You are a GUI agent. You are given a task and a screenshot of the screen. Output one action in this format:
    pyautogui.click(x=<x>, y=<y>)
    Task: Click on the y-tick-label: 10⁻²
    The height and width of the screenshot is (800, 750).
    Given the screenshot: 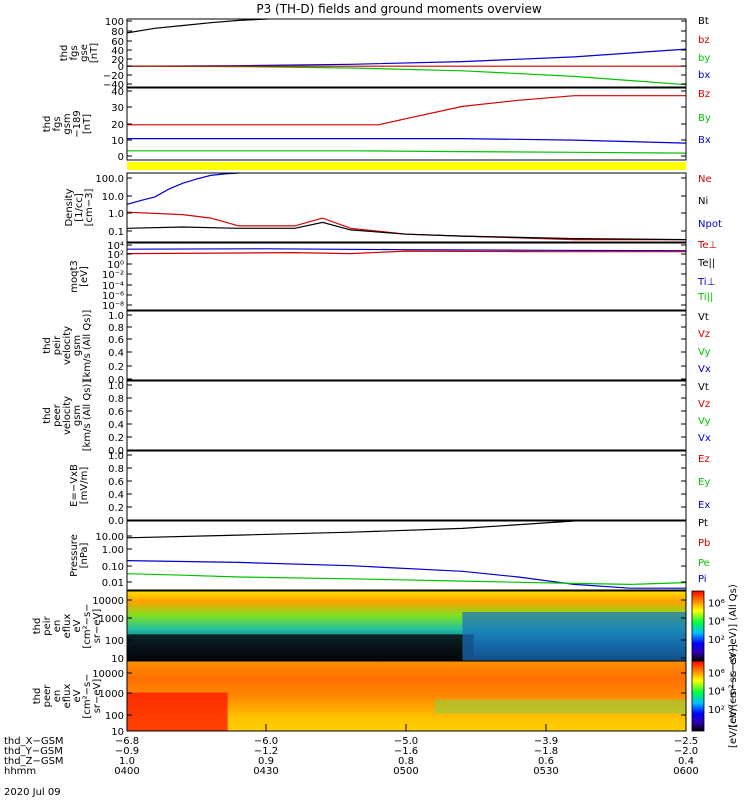 What is the action you would take?
    pyautogui.click(x=113, y=275)
    